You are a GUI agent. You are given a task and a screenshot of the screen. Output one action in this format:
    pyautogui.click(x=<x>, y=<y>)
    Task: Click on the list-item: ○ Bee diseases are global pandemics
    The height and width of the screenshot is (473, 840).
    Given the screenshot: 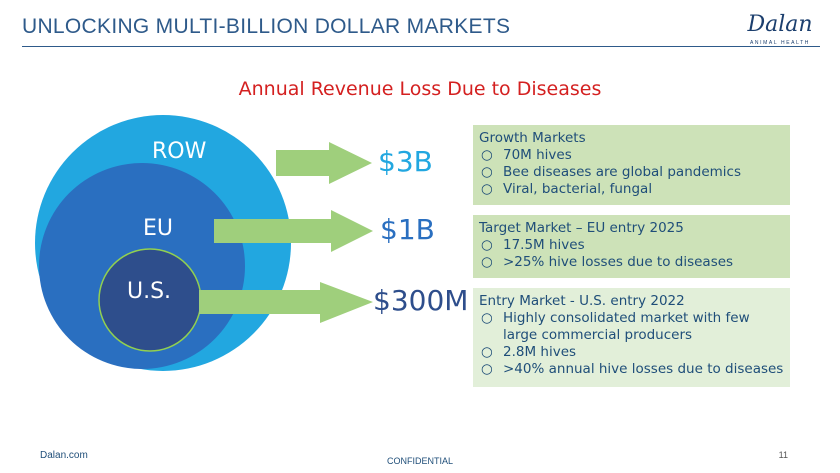 What is the action you would take?
    pyautogui.click(x=611, y=172)
    